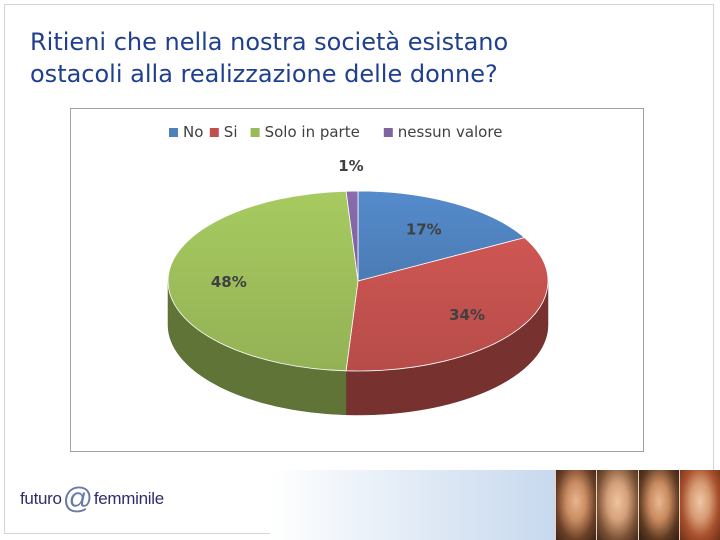 The image size is (720, 540). I want to click on slice-no, so click(441, 236).